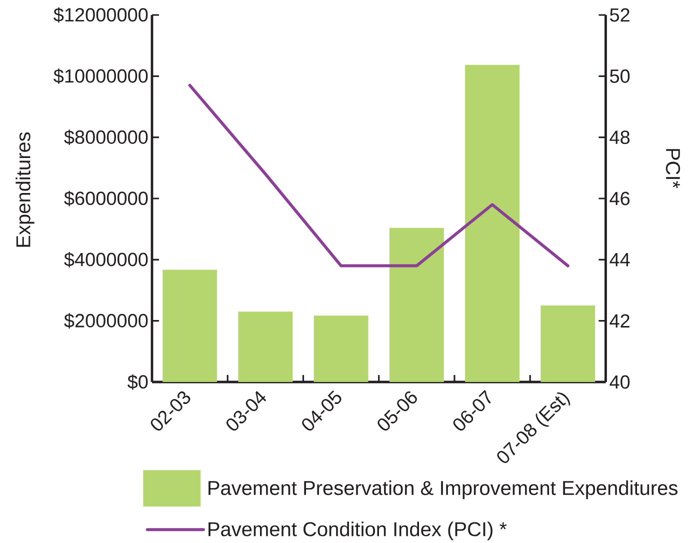 The height and width of the screenshot is (543, 698). I want to click on y2-tick-label: 52, so click(620, 15).